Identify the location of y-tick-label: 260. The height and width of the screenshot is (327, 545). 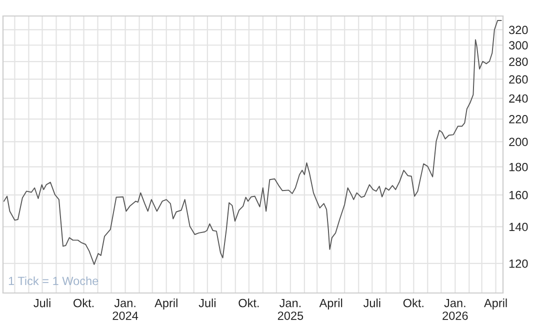
(518, 79).